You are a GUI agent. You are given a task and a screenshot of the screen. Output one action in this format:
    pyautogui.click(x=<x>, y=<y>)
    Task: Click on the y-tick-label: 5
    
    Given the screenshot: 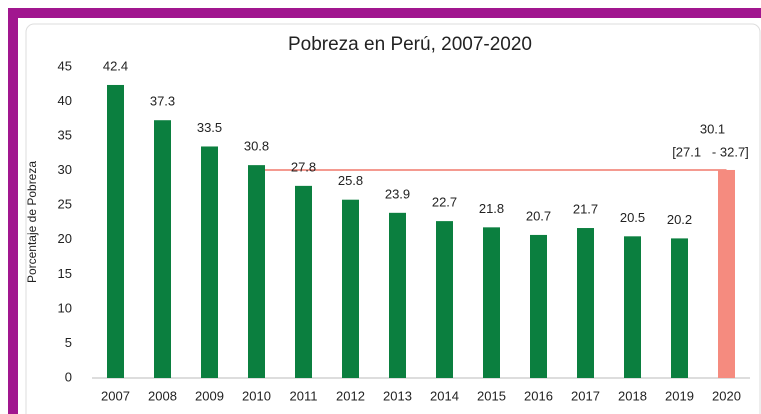 What is the action you would take?
    pyautogui.click(x=68, y=342)
    